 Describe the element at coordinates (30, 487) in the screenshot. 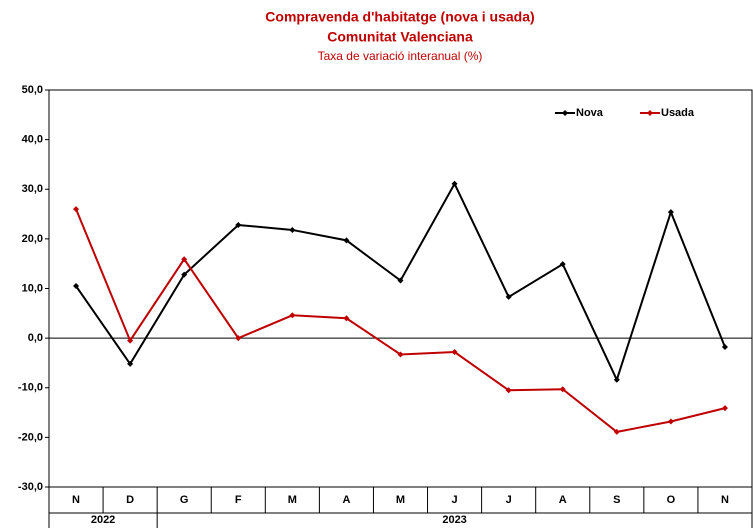

I see `y-tick-label: -30,0` at that location.